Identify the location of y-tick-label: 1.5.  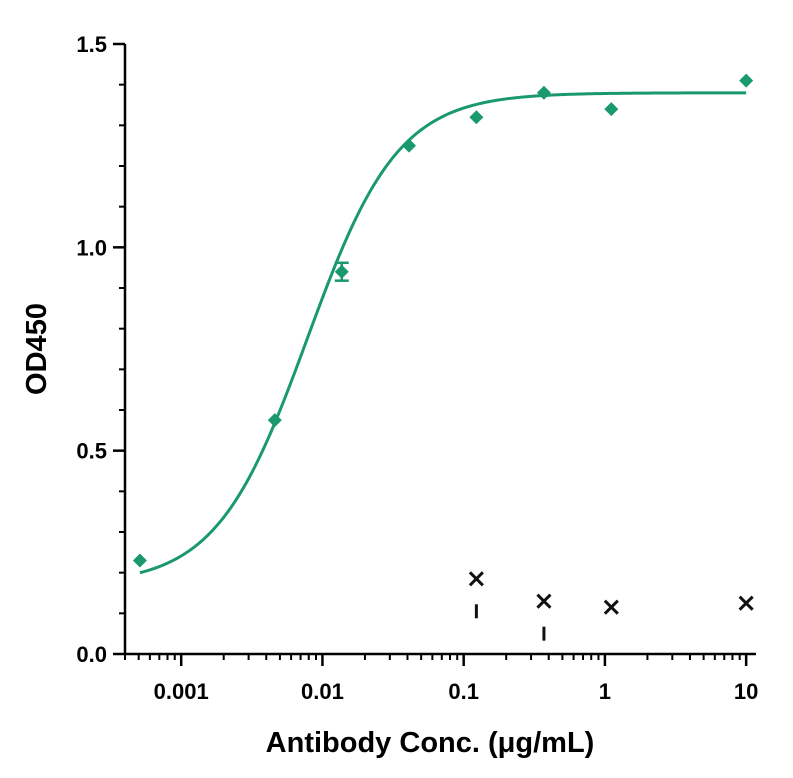
(91, 44).